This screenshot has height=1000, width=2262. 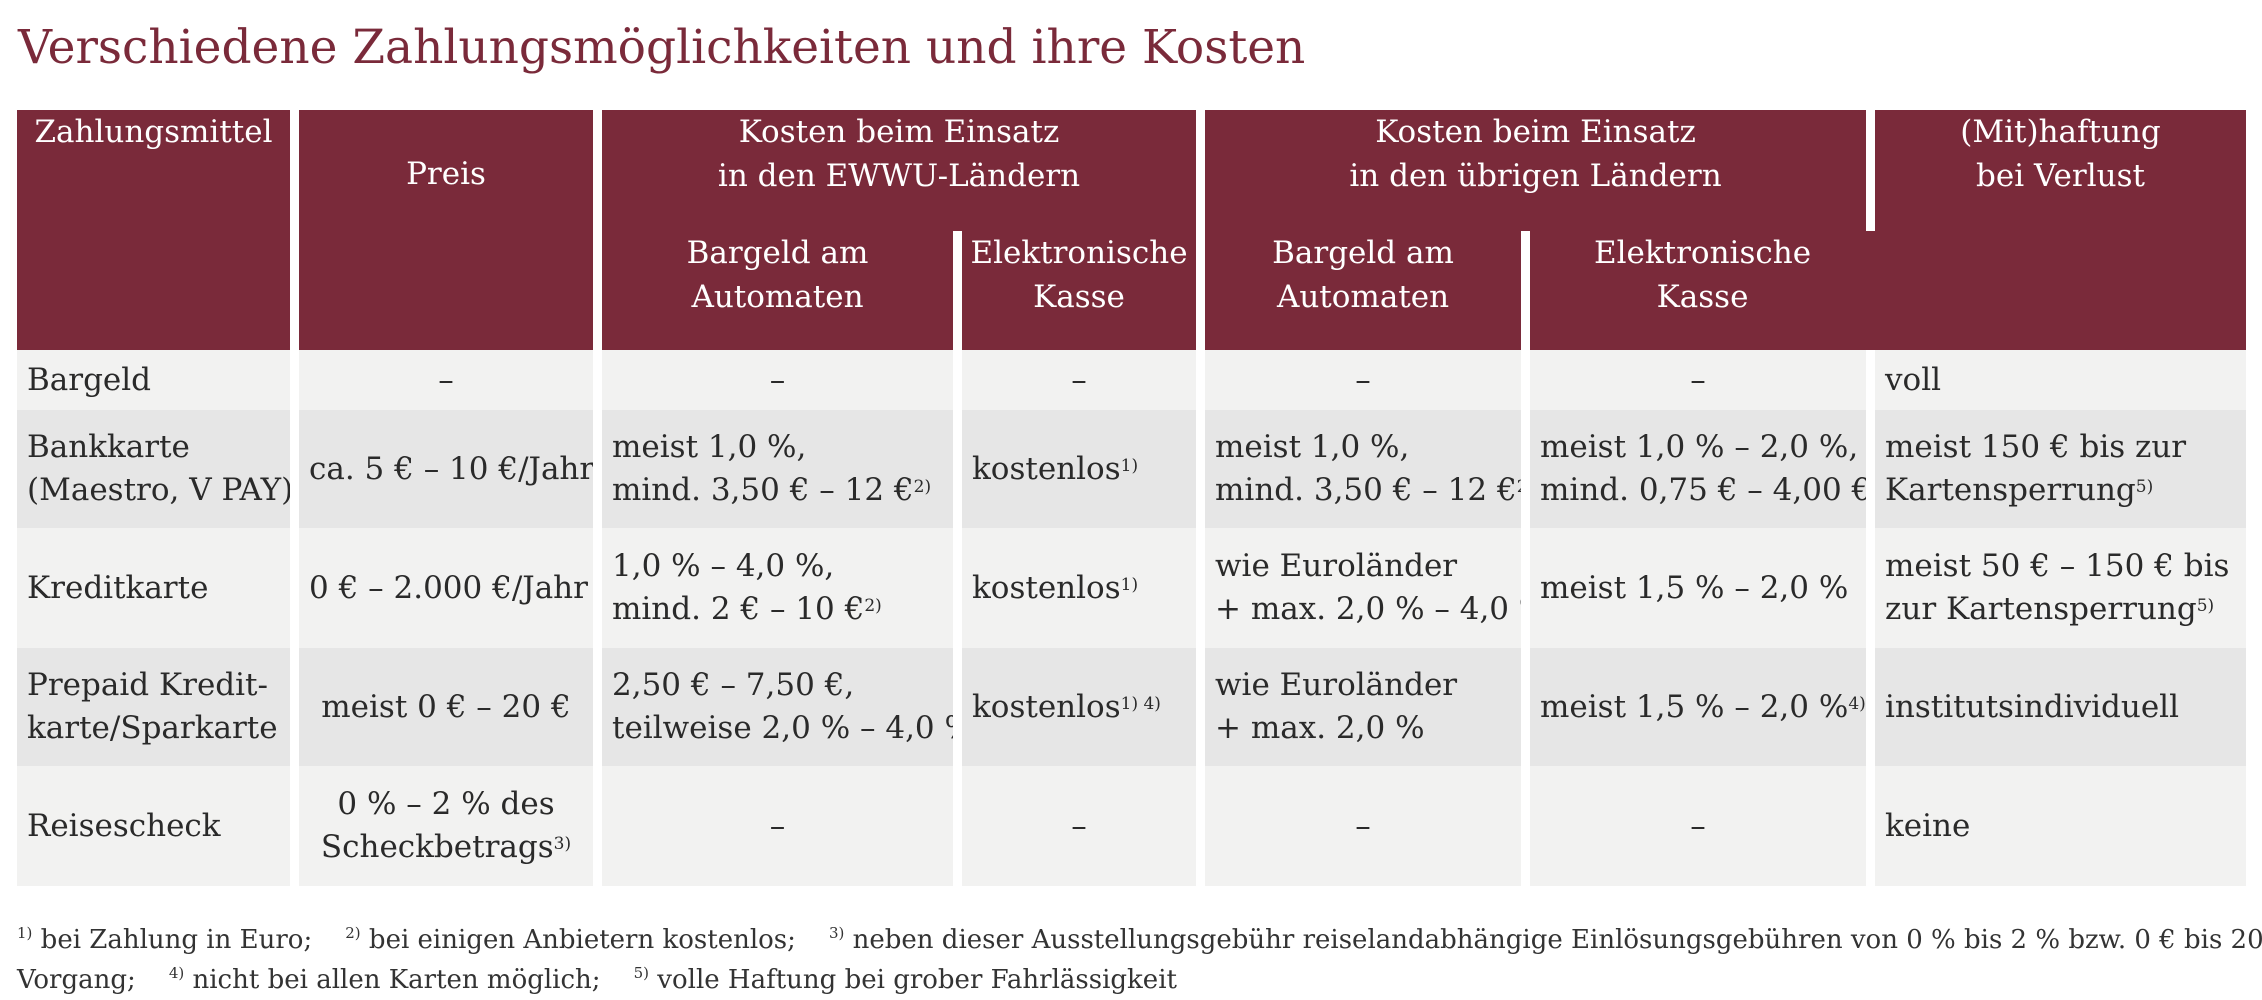 What do you see at coordinates (76, 980) in the screenshot?
I see `footnote-3-text-cont: Vorgang;` at bounding box center [76, 980].